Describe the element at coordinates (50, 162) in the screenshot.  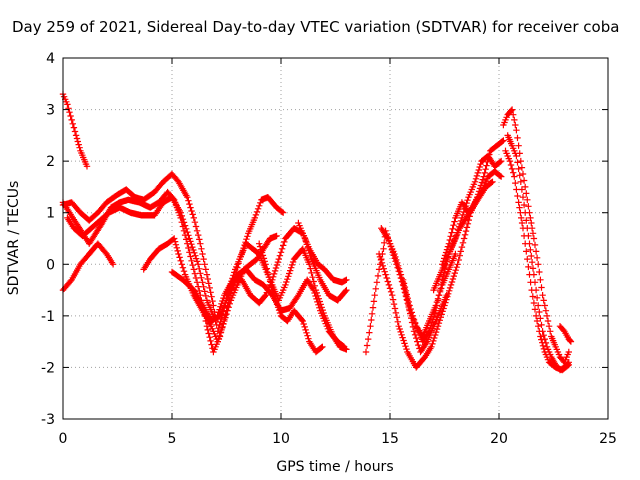
I see `y-tick-label: 2` at that location.